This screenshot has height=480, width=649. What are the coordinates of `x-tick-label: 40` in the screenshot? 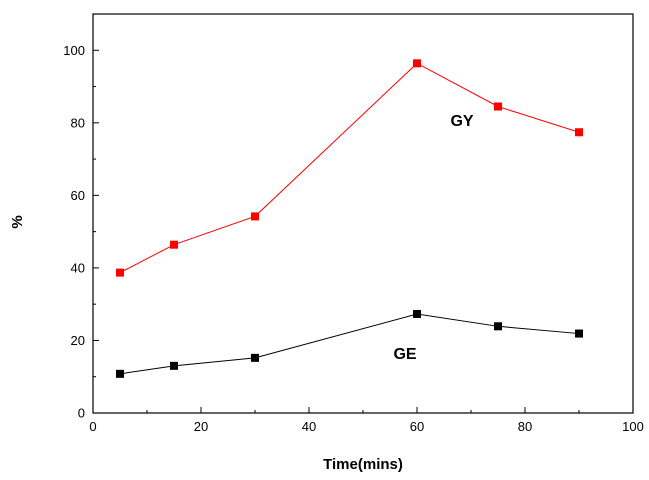 It's located at (309, 426).